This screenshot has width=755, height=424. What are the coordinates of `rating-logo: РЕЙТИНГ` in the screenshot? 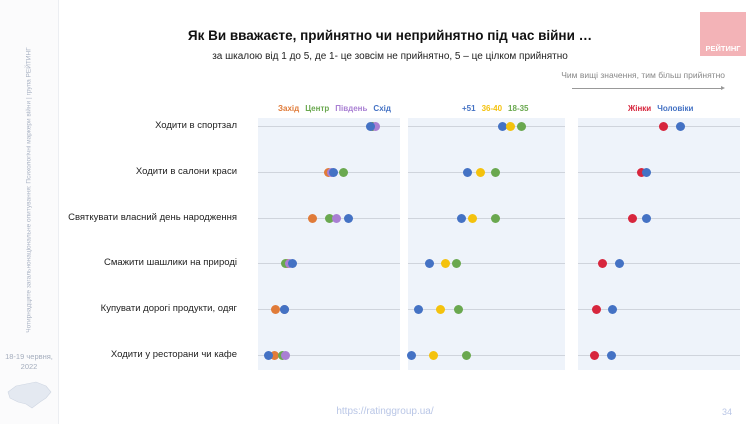 It's located at (723, 34).